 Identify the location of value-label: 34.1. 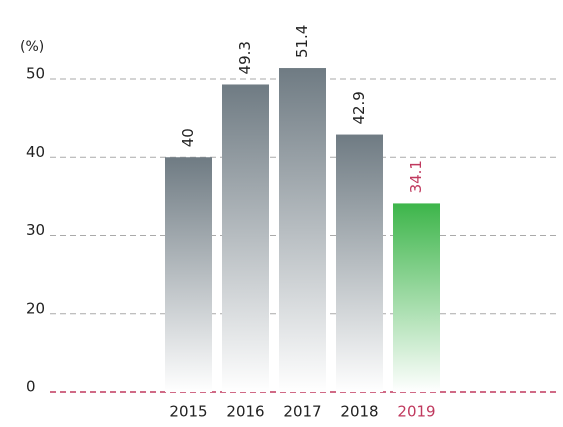
(416, 176).